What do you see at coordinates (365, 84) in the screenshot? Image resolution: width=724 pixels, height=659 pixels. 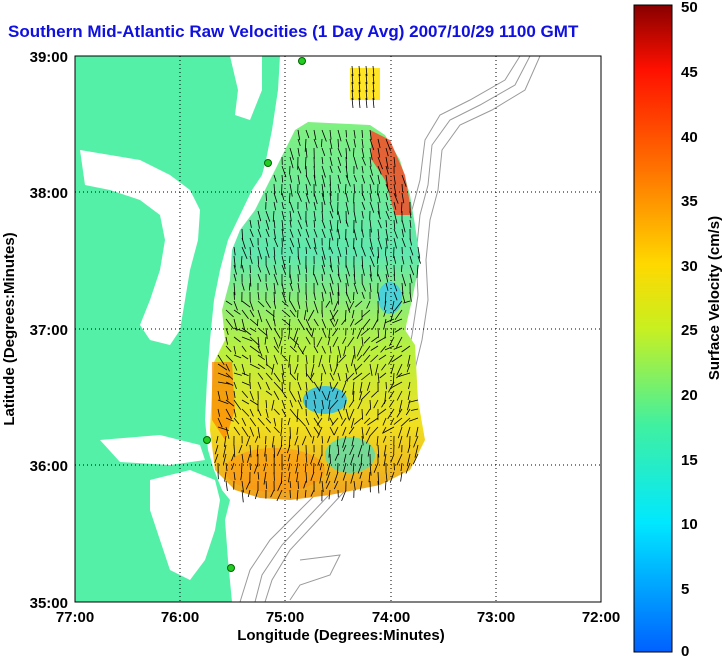 I see `hotspot-north` at bounding box center [365, 84].